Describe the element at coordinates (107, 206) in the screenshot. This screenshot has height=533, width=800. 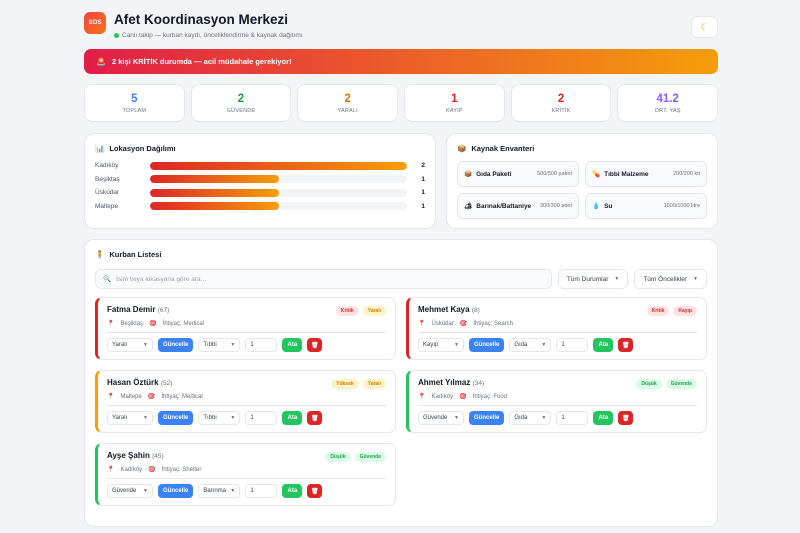
I see `location-name: Maltepe` at that location.